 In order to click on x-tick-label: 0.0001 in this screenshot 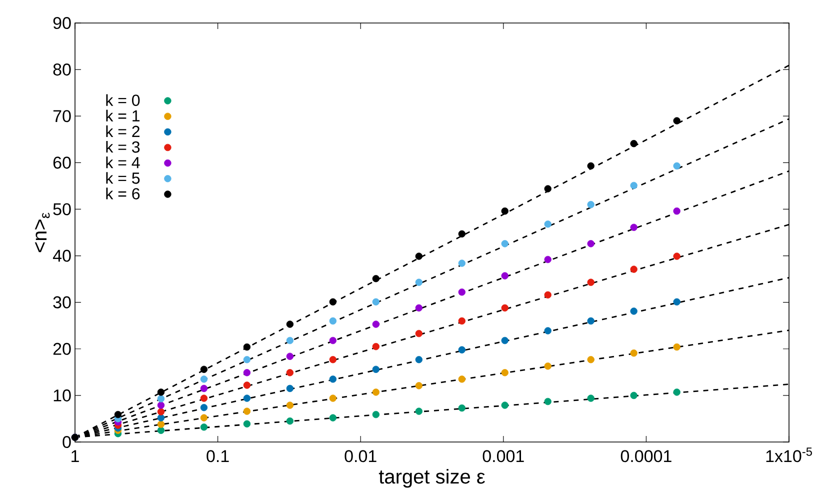, I will do `click(646, 456)`.